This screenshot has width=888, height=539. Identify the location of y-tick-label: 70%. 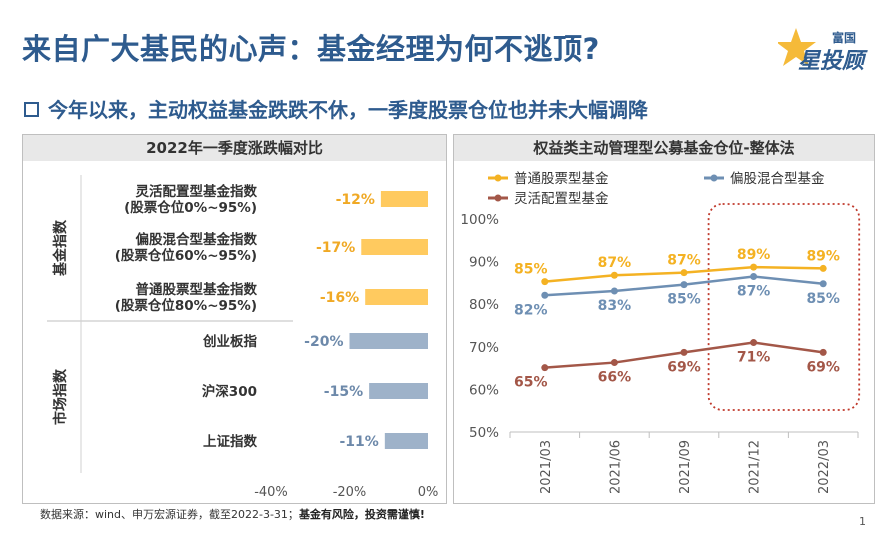
(484, 348).